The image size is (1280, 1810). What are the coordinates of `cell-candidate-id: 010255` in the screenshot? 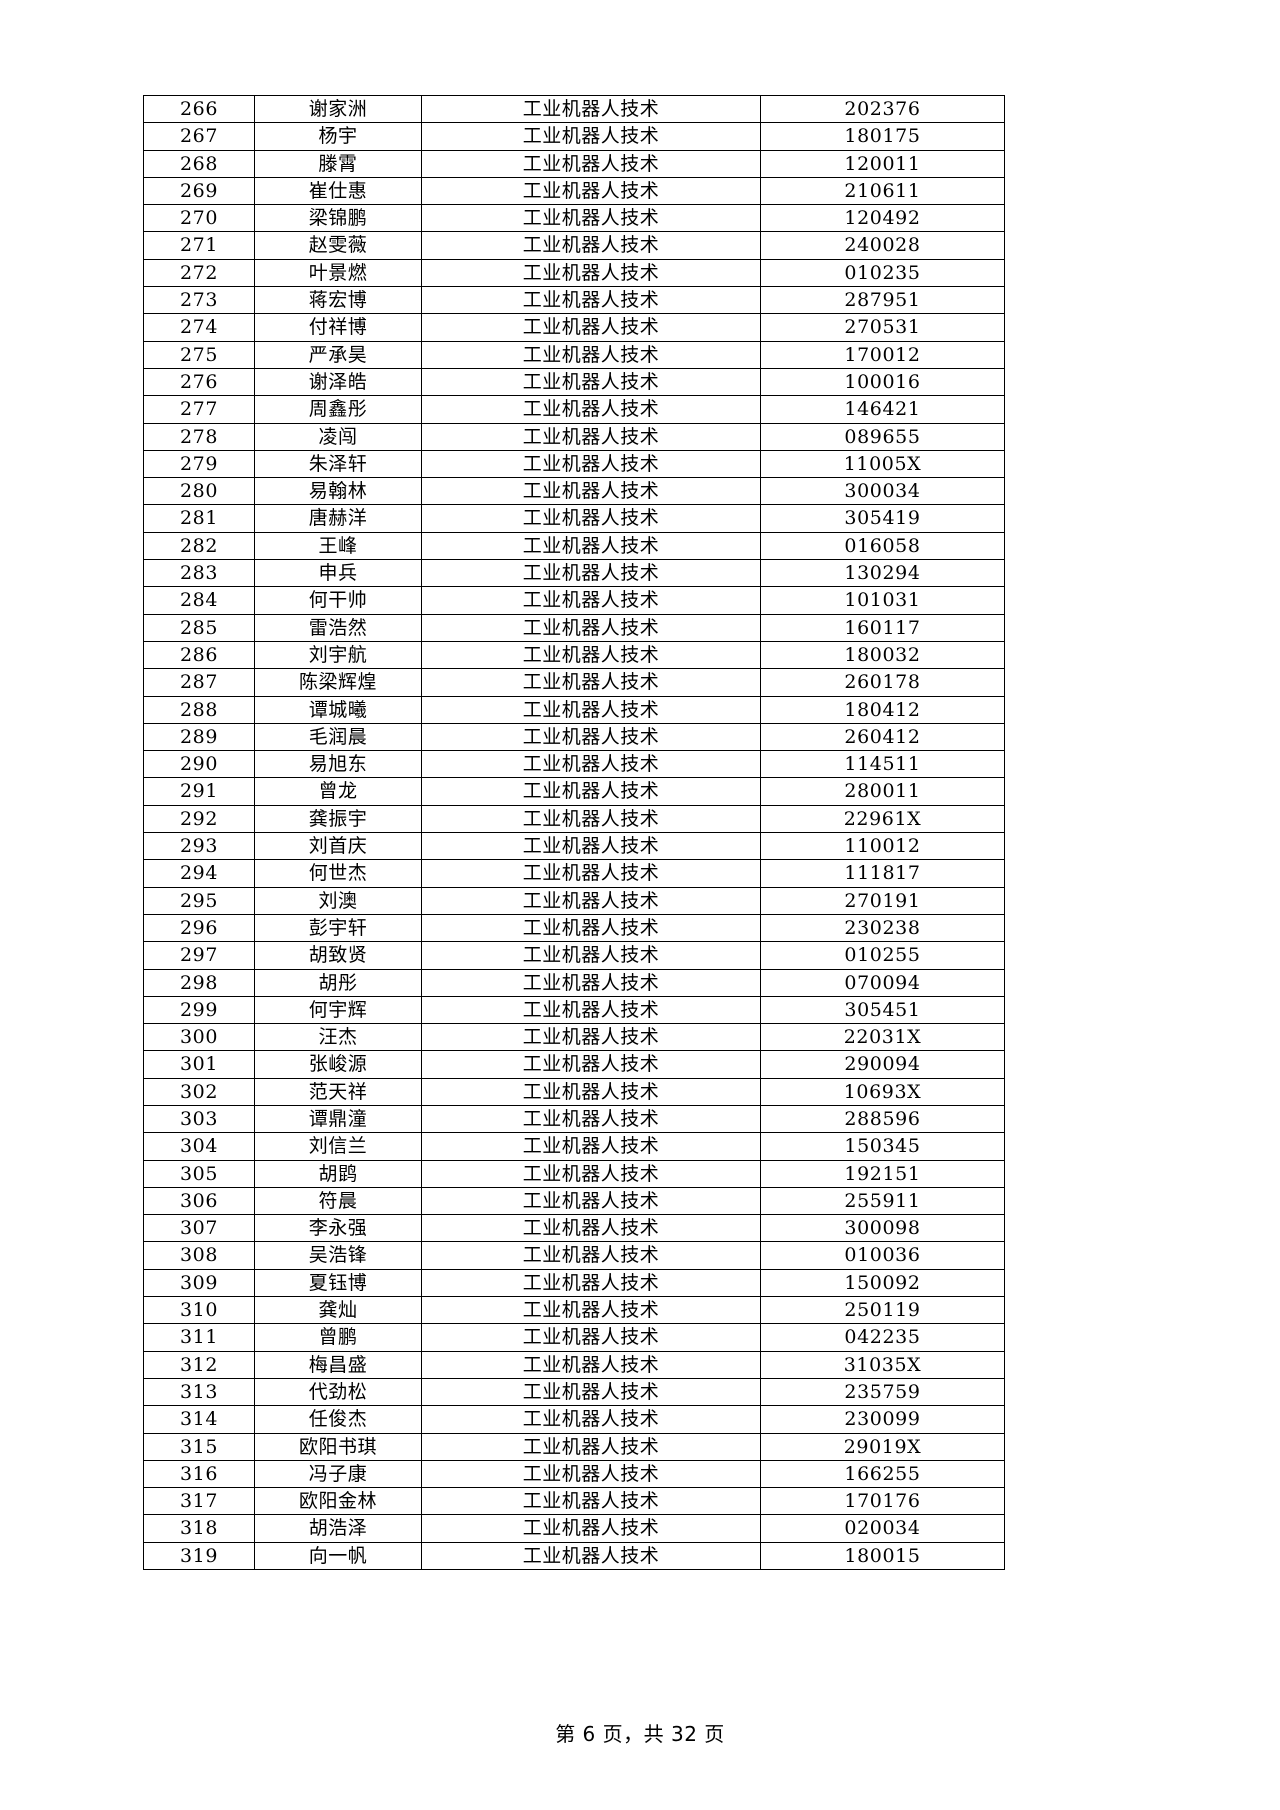 It's located at (882, 955).